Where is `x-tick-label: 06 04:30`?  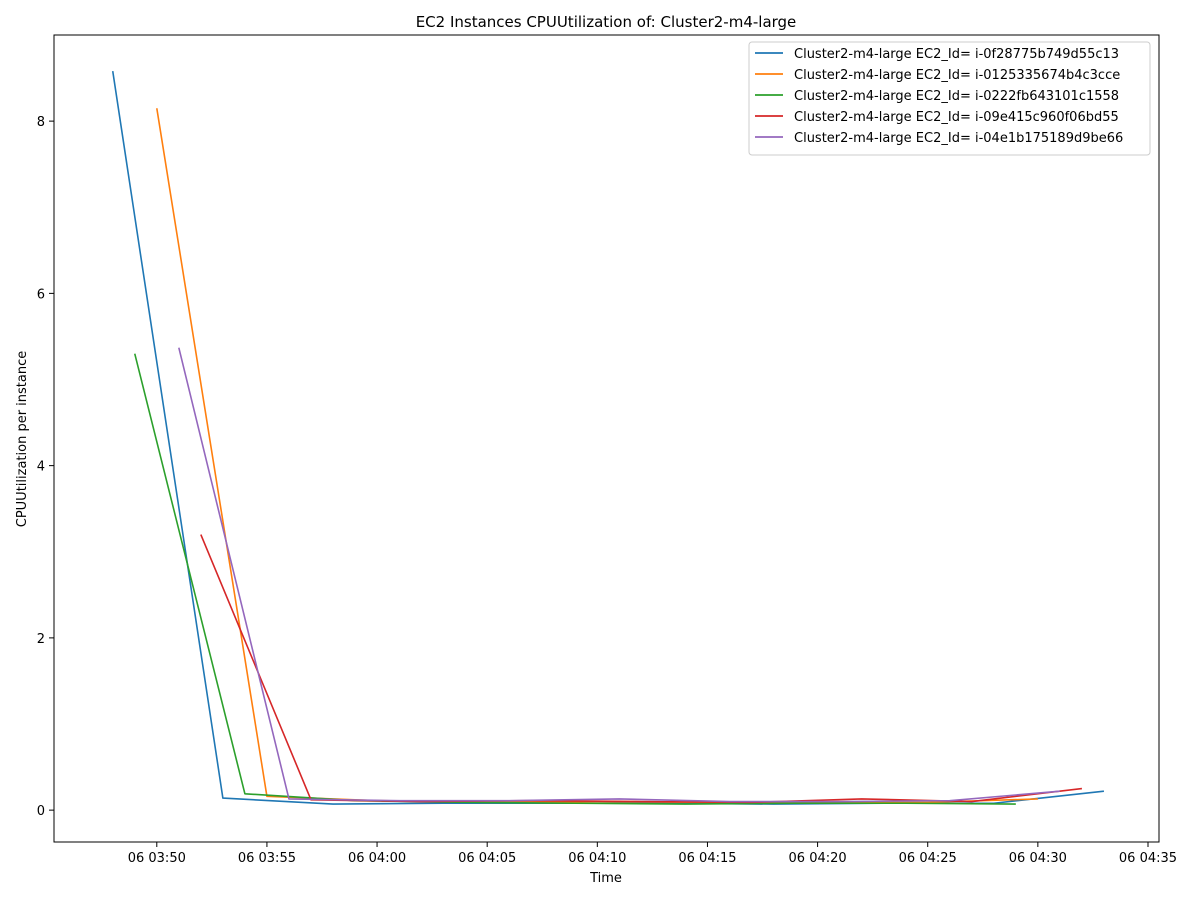 x-tick-label: 06 04:30 is located at coordinates (1038, 858).